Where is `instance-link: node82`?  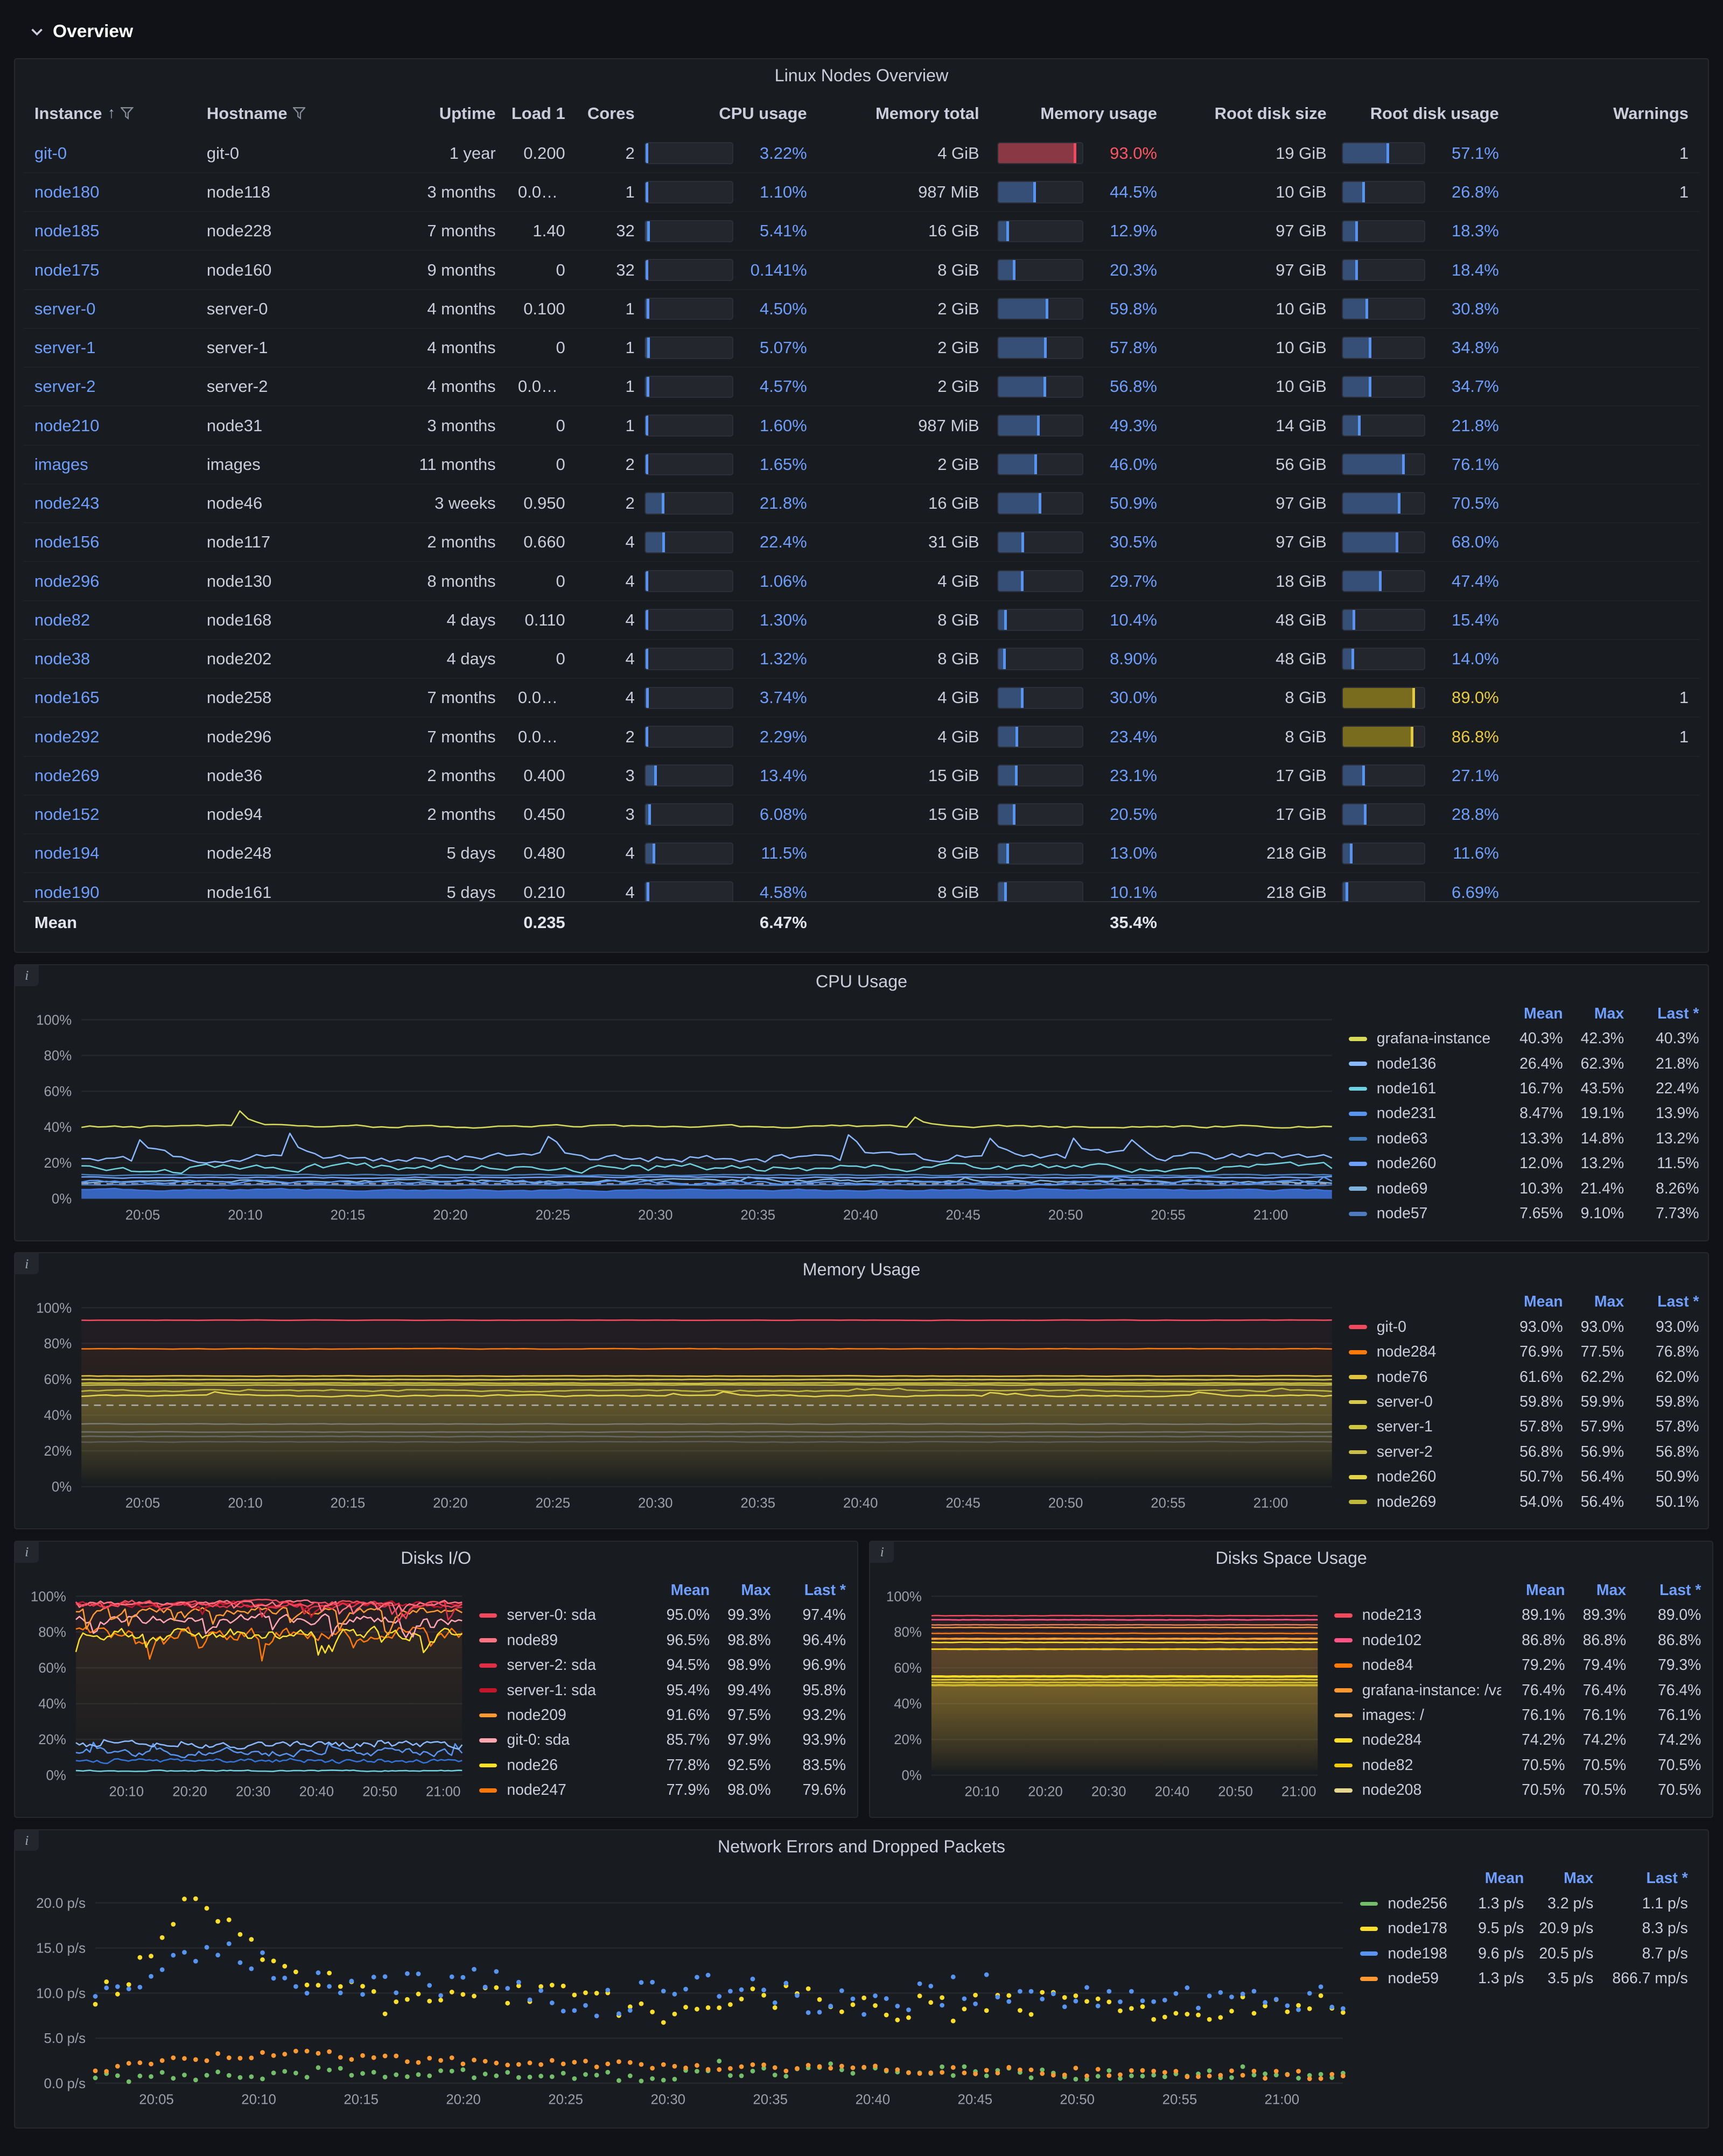 instance-link: node82 is located at coordinates (62, 619).